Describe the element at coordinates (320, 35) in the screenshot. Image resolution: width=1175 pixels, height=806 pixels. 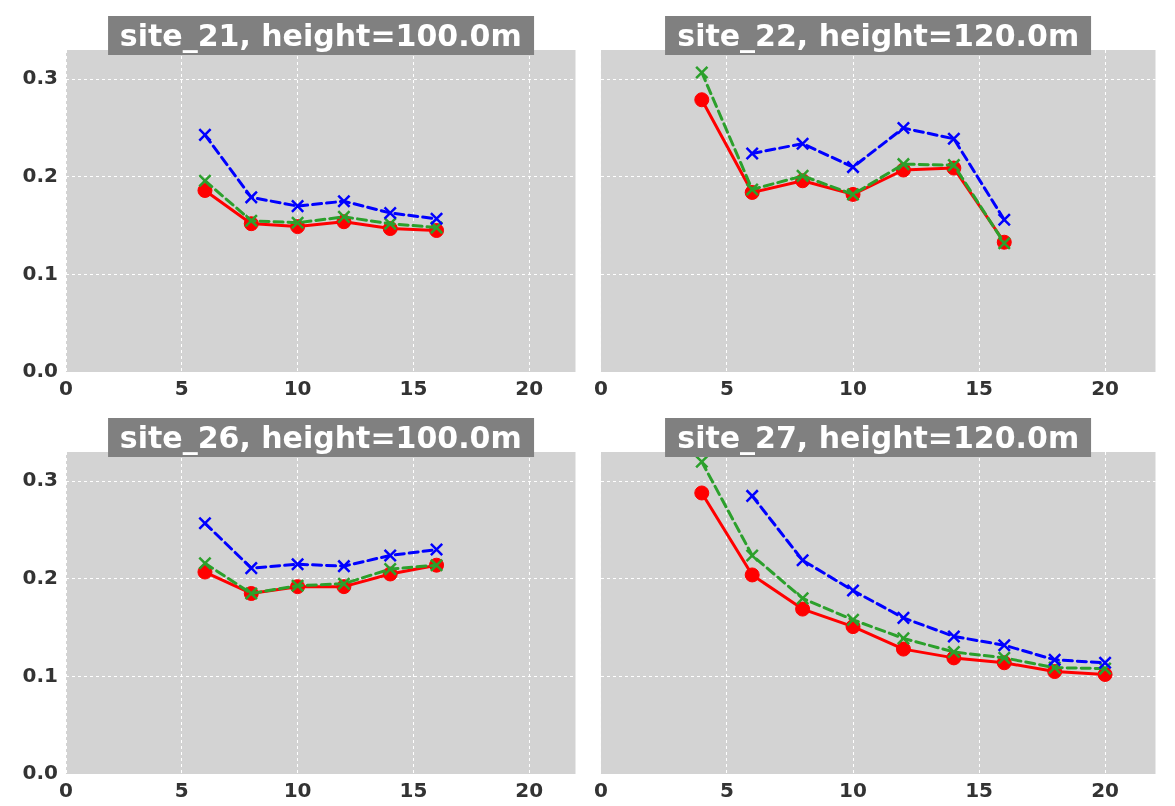
I see `chart-title: site_21, height=100.0m` at that location.